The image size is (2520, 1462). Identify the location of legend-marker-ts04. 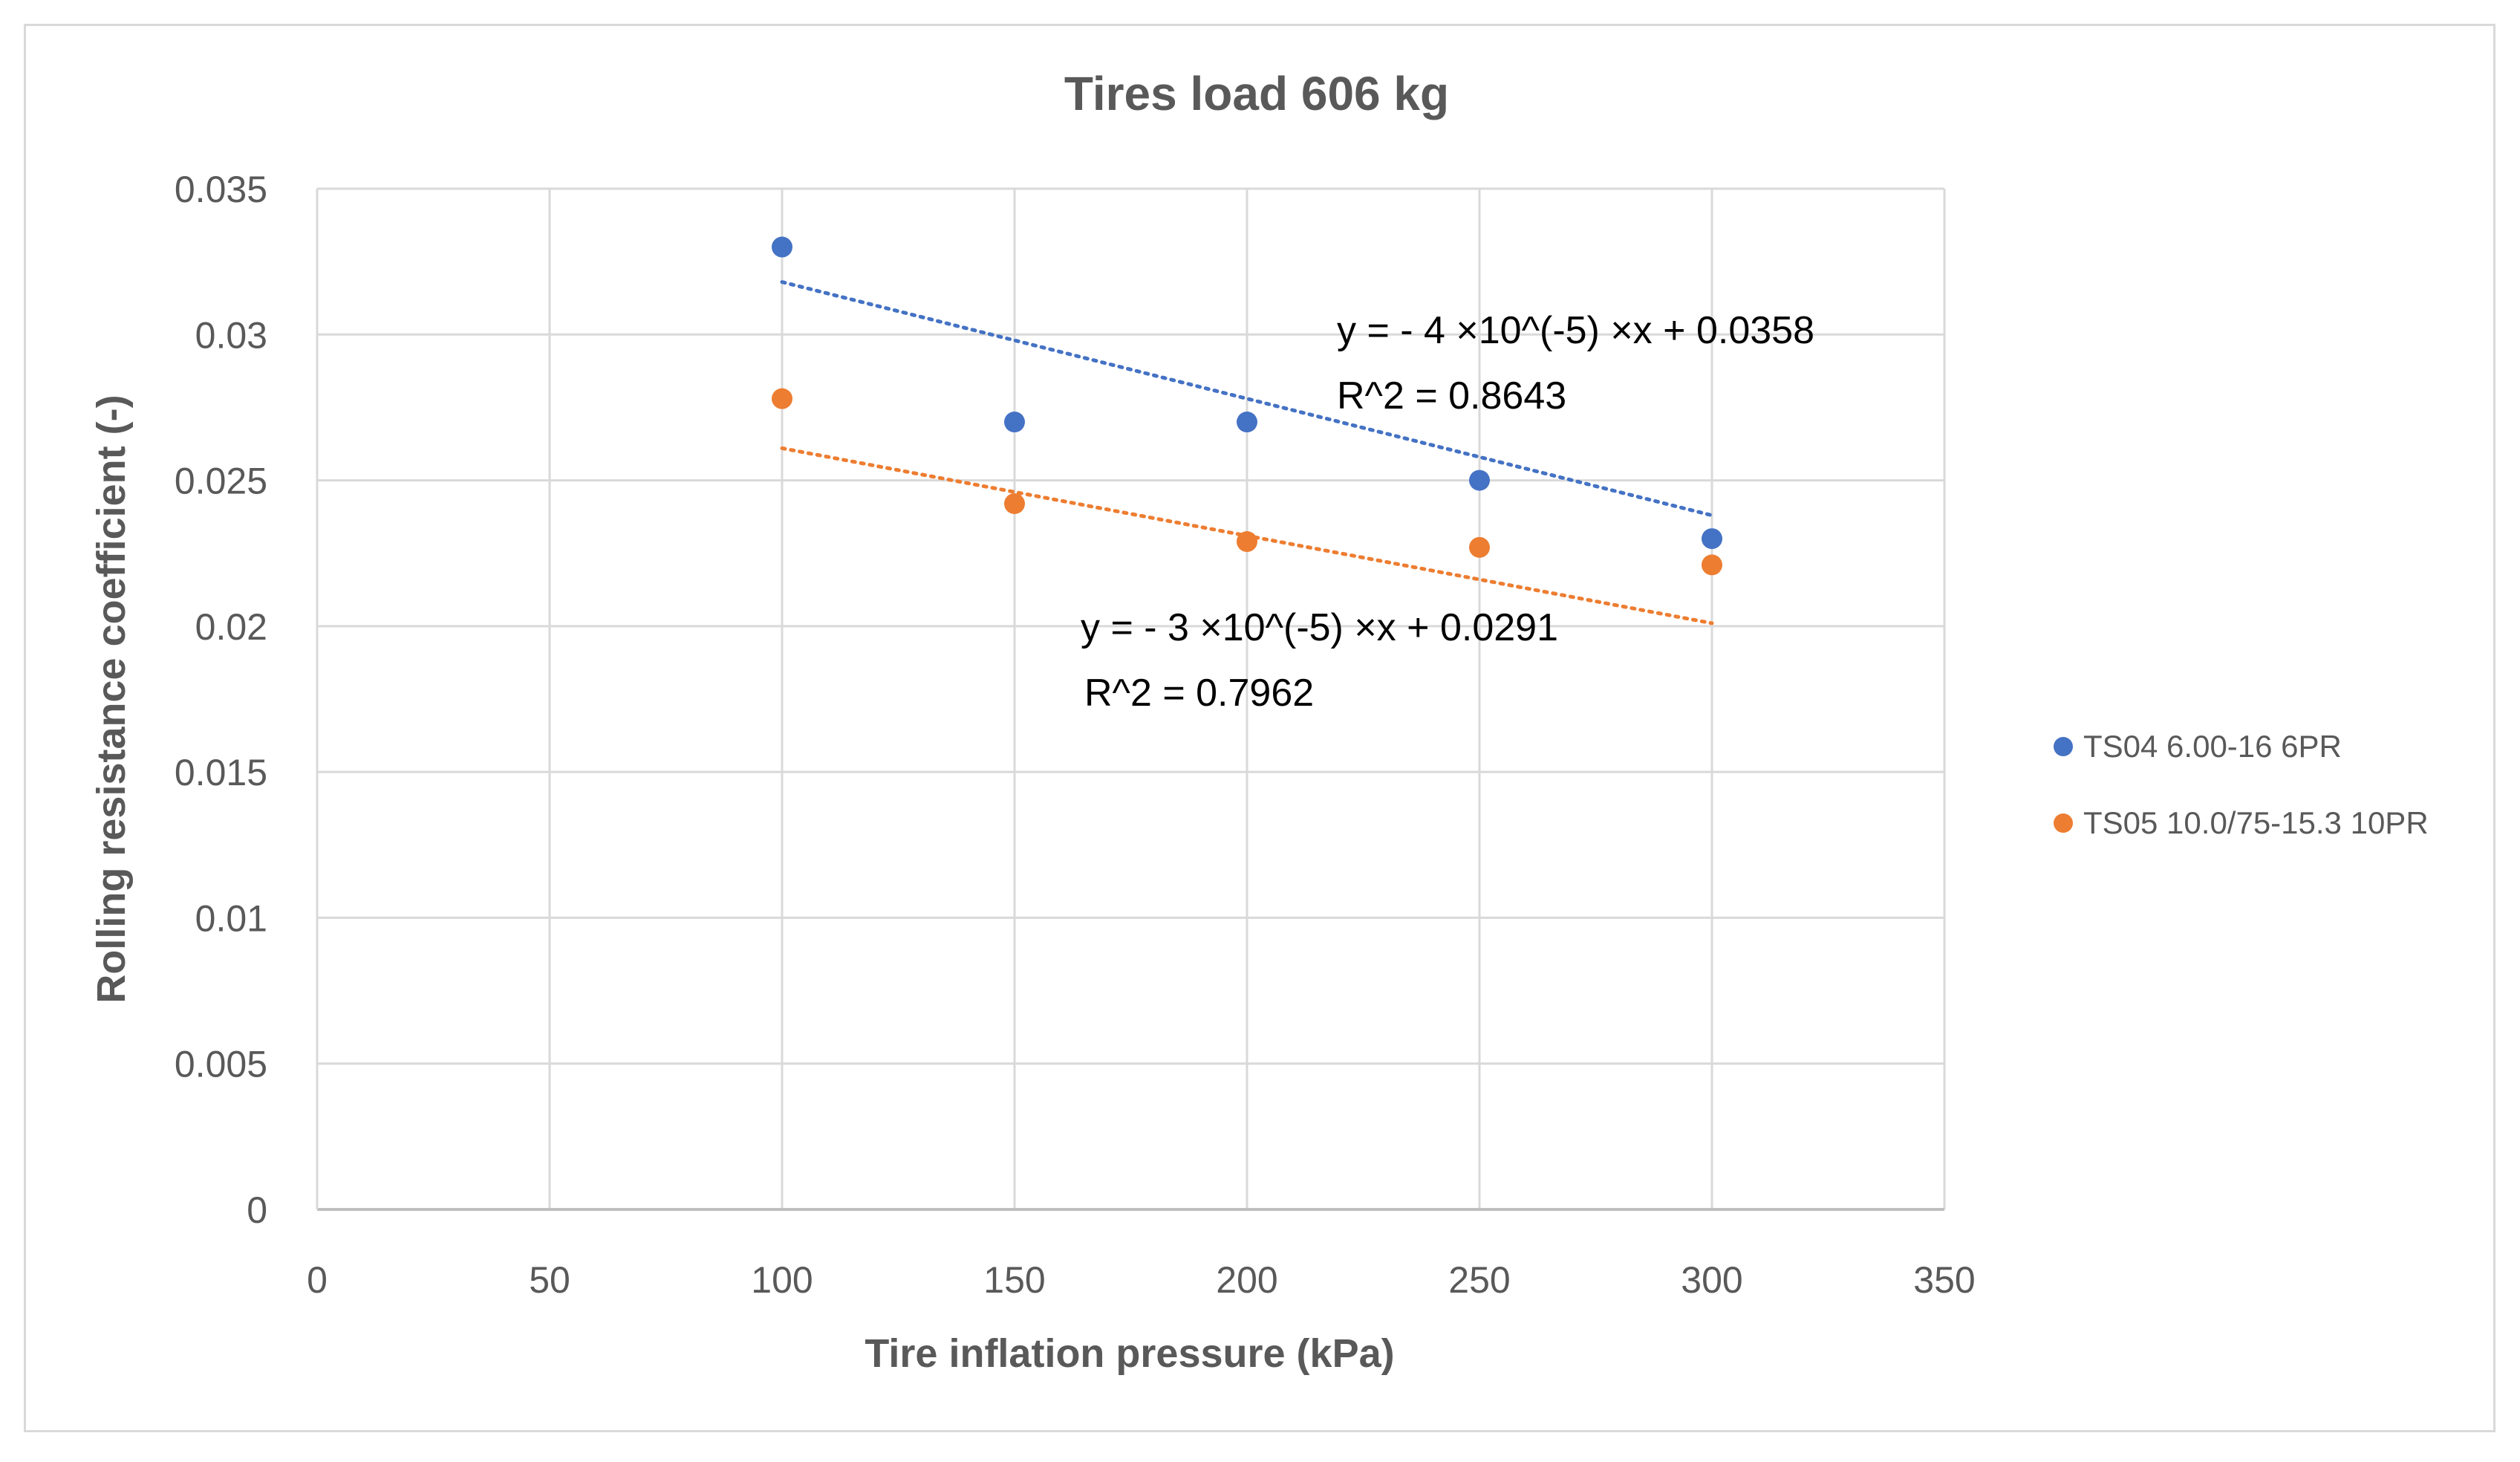
(2064, 746).